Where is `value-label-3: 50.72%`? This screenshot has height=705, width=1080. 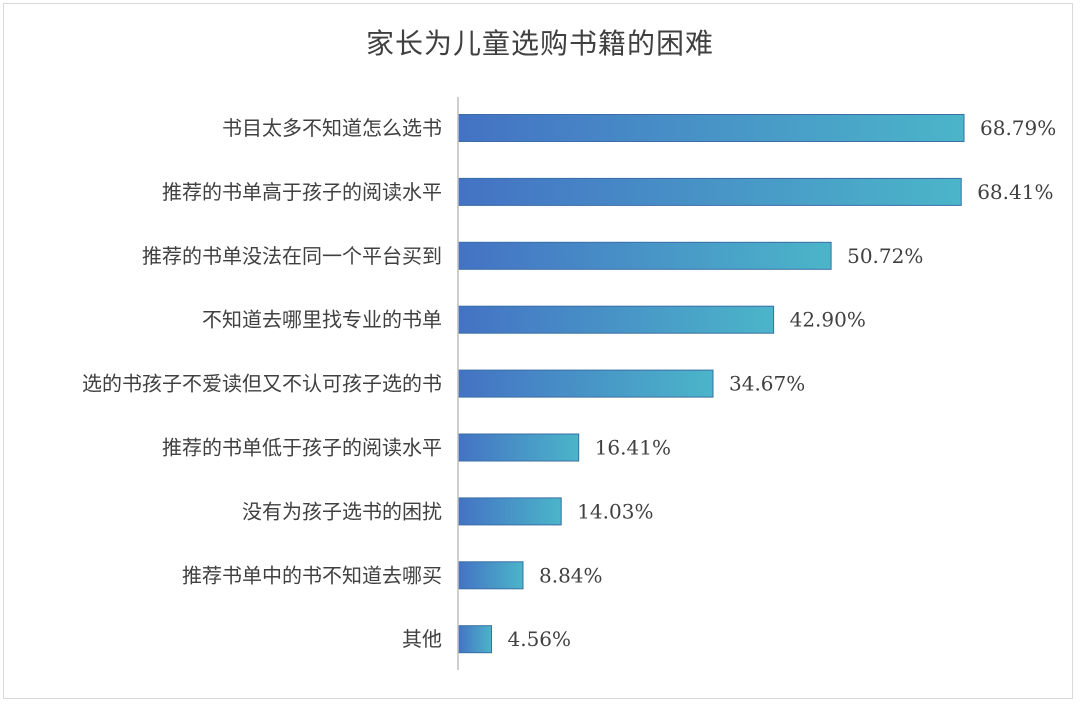
value-label-3: 50.72% is located at coordinates (885, 256).